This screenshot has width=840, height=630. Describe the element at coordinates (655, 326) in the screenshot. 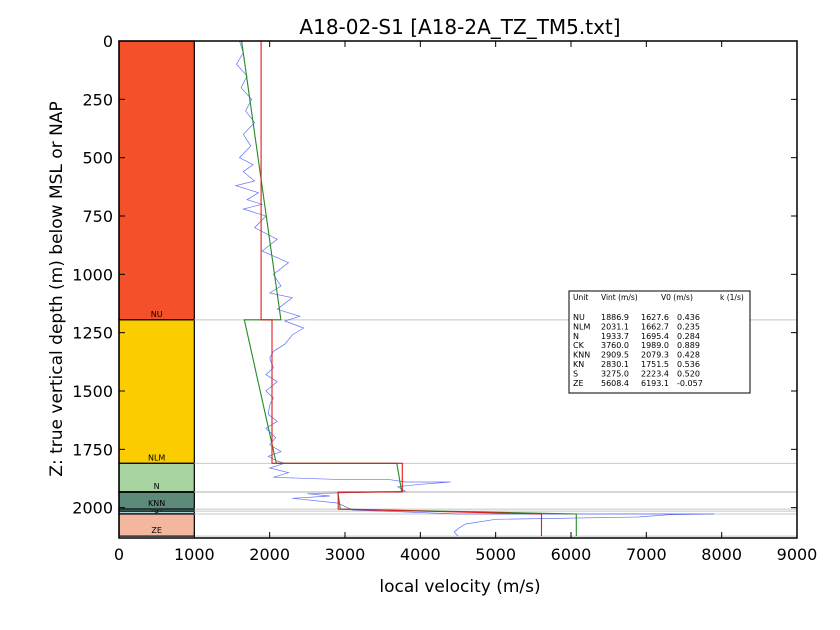

I see `table-cell: 1662.7` at that location.